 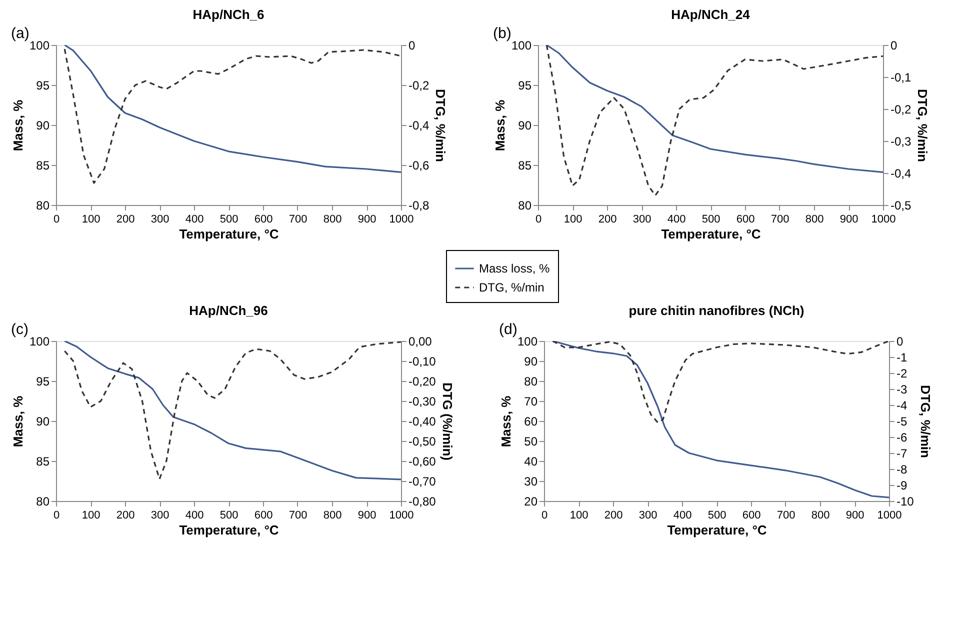 I want to click on y-tick-label: 70, so click(x=531, y=401).